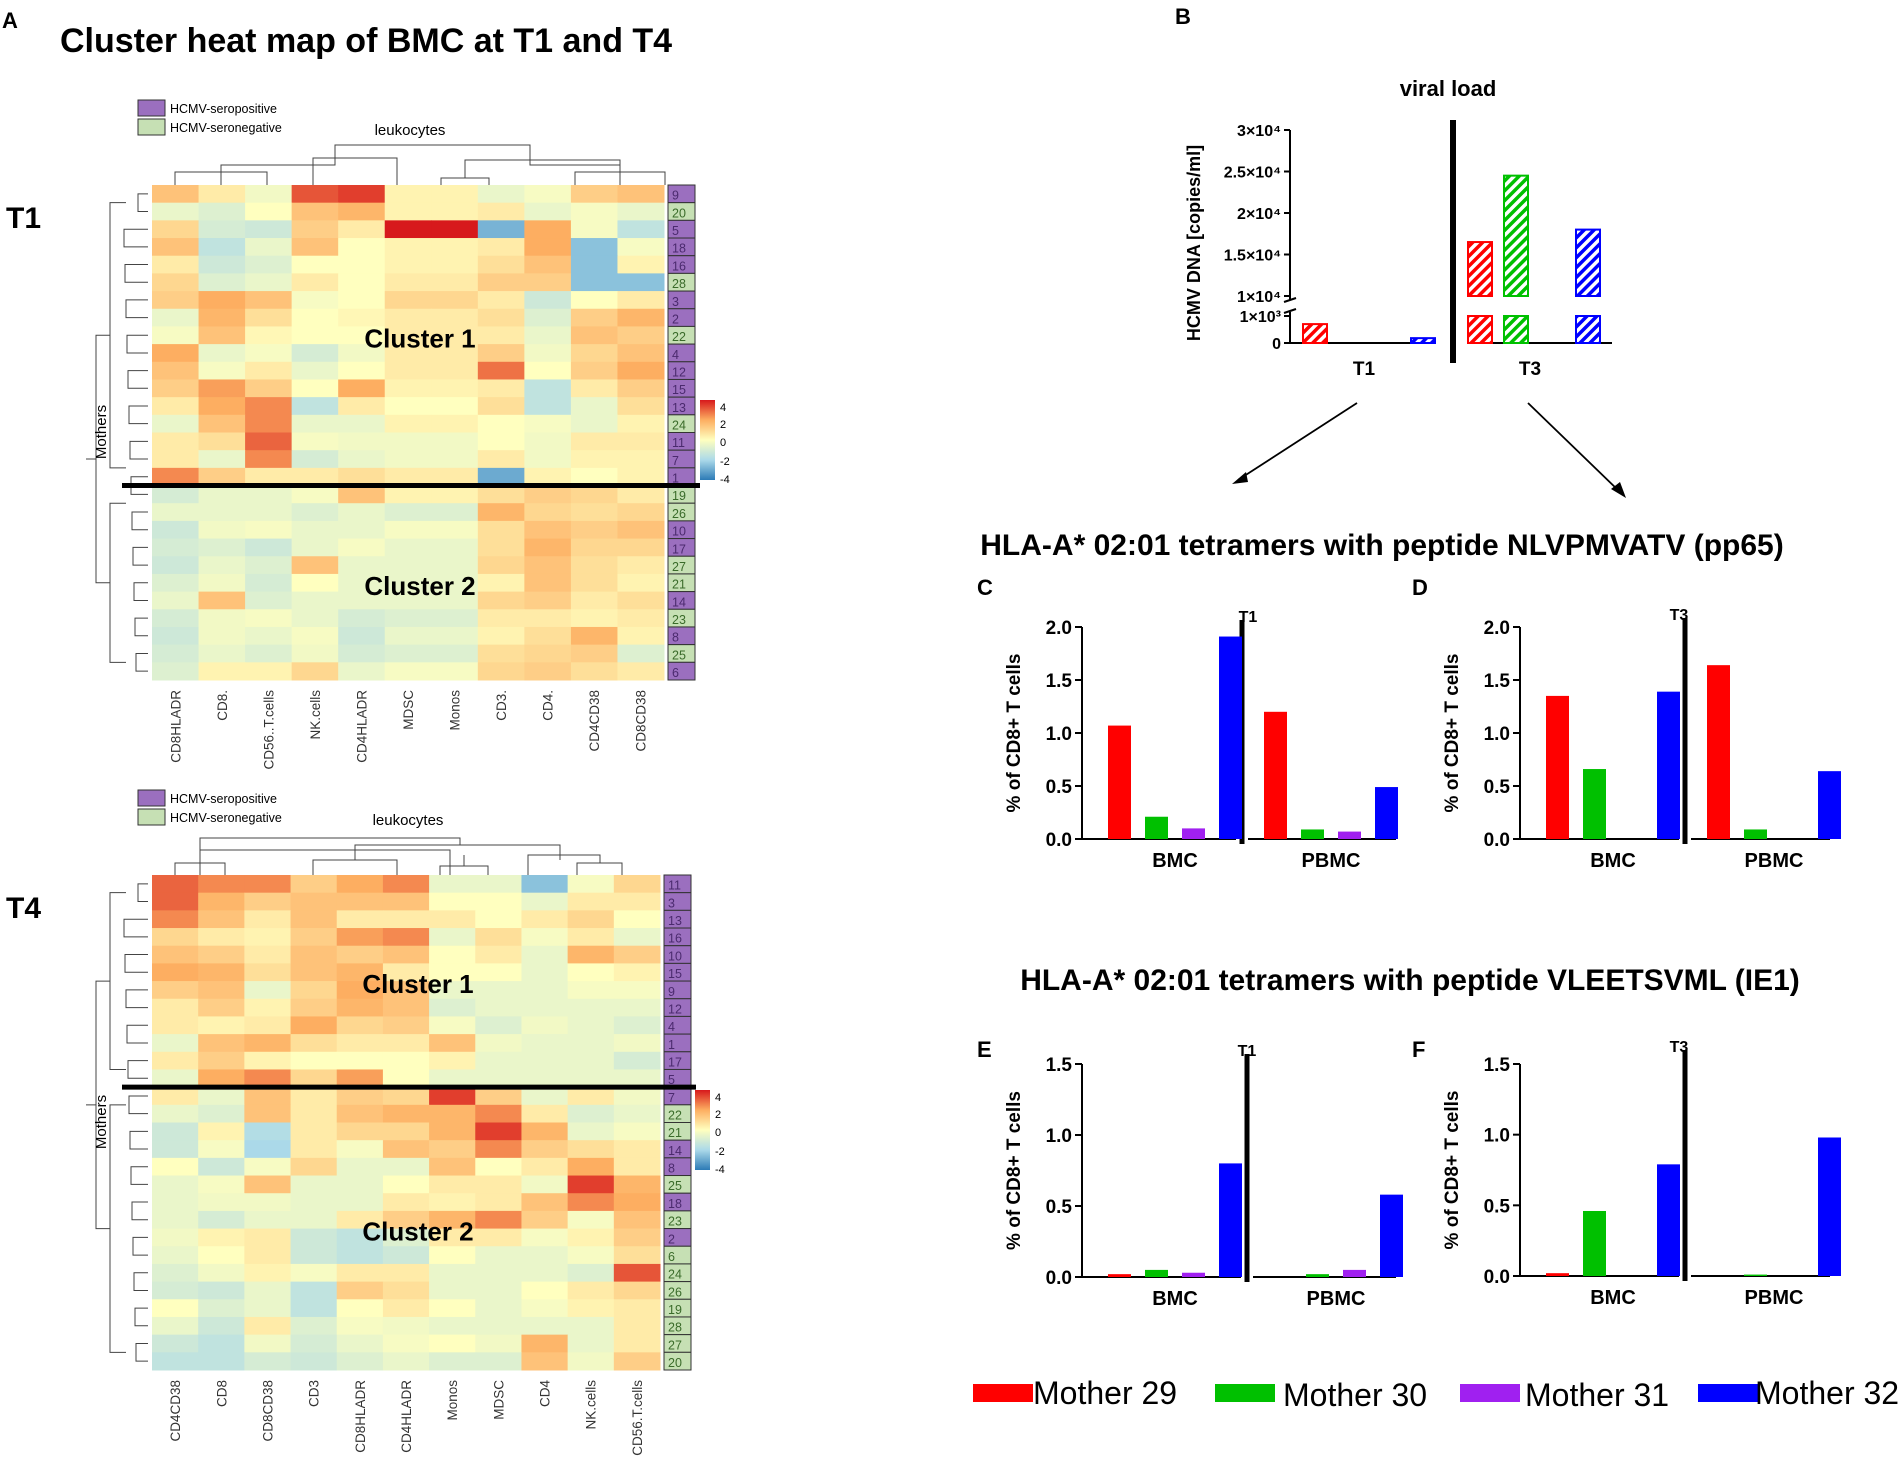 The image size is (1903, 1463). Describe the element at coordinates (455, 710) in the screenshot. I see `column-label: Monos` at that location.